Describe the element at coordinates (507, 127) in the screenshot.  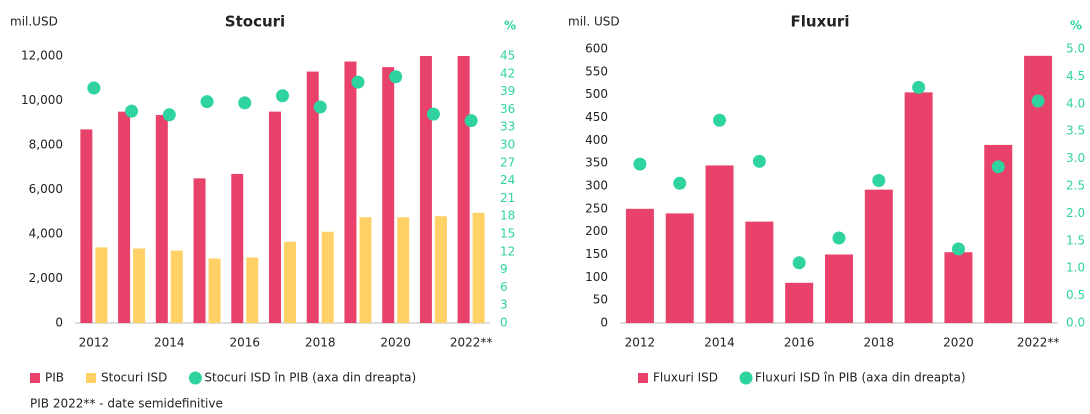
I see `y2-tick-label: 33` at that location.